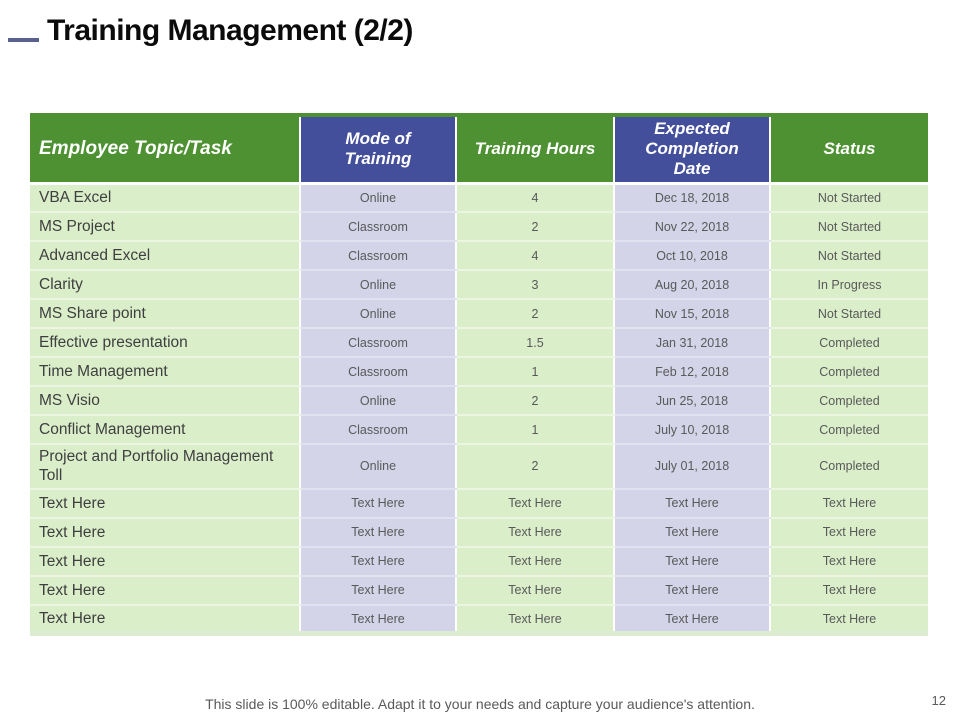 The width and height of the screenshot is (960, 720). I want to click on slide-title: Training Management (2/2), so click(230, 30).